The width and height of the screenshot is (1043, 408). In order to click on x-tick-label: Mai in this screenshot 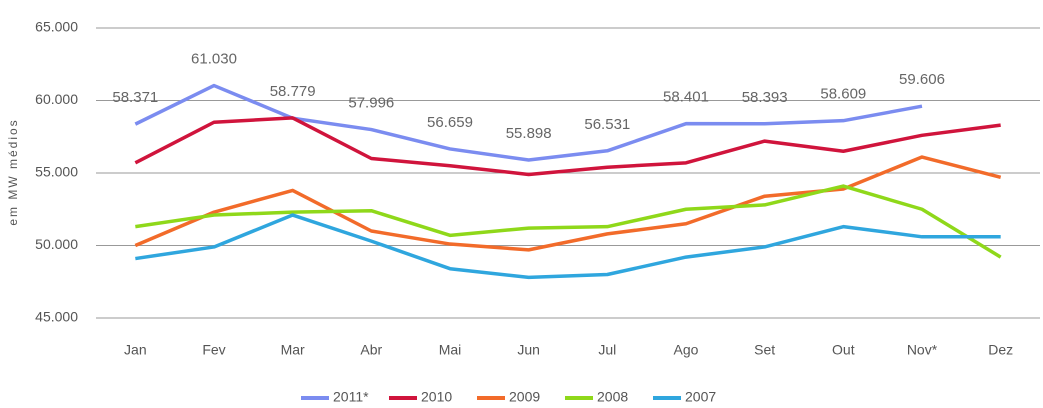, I will do `click(450, 350)`.